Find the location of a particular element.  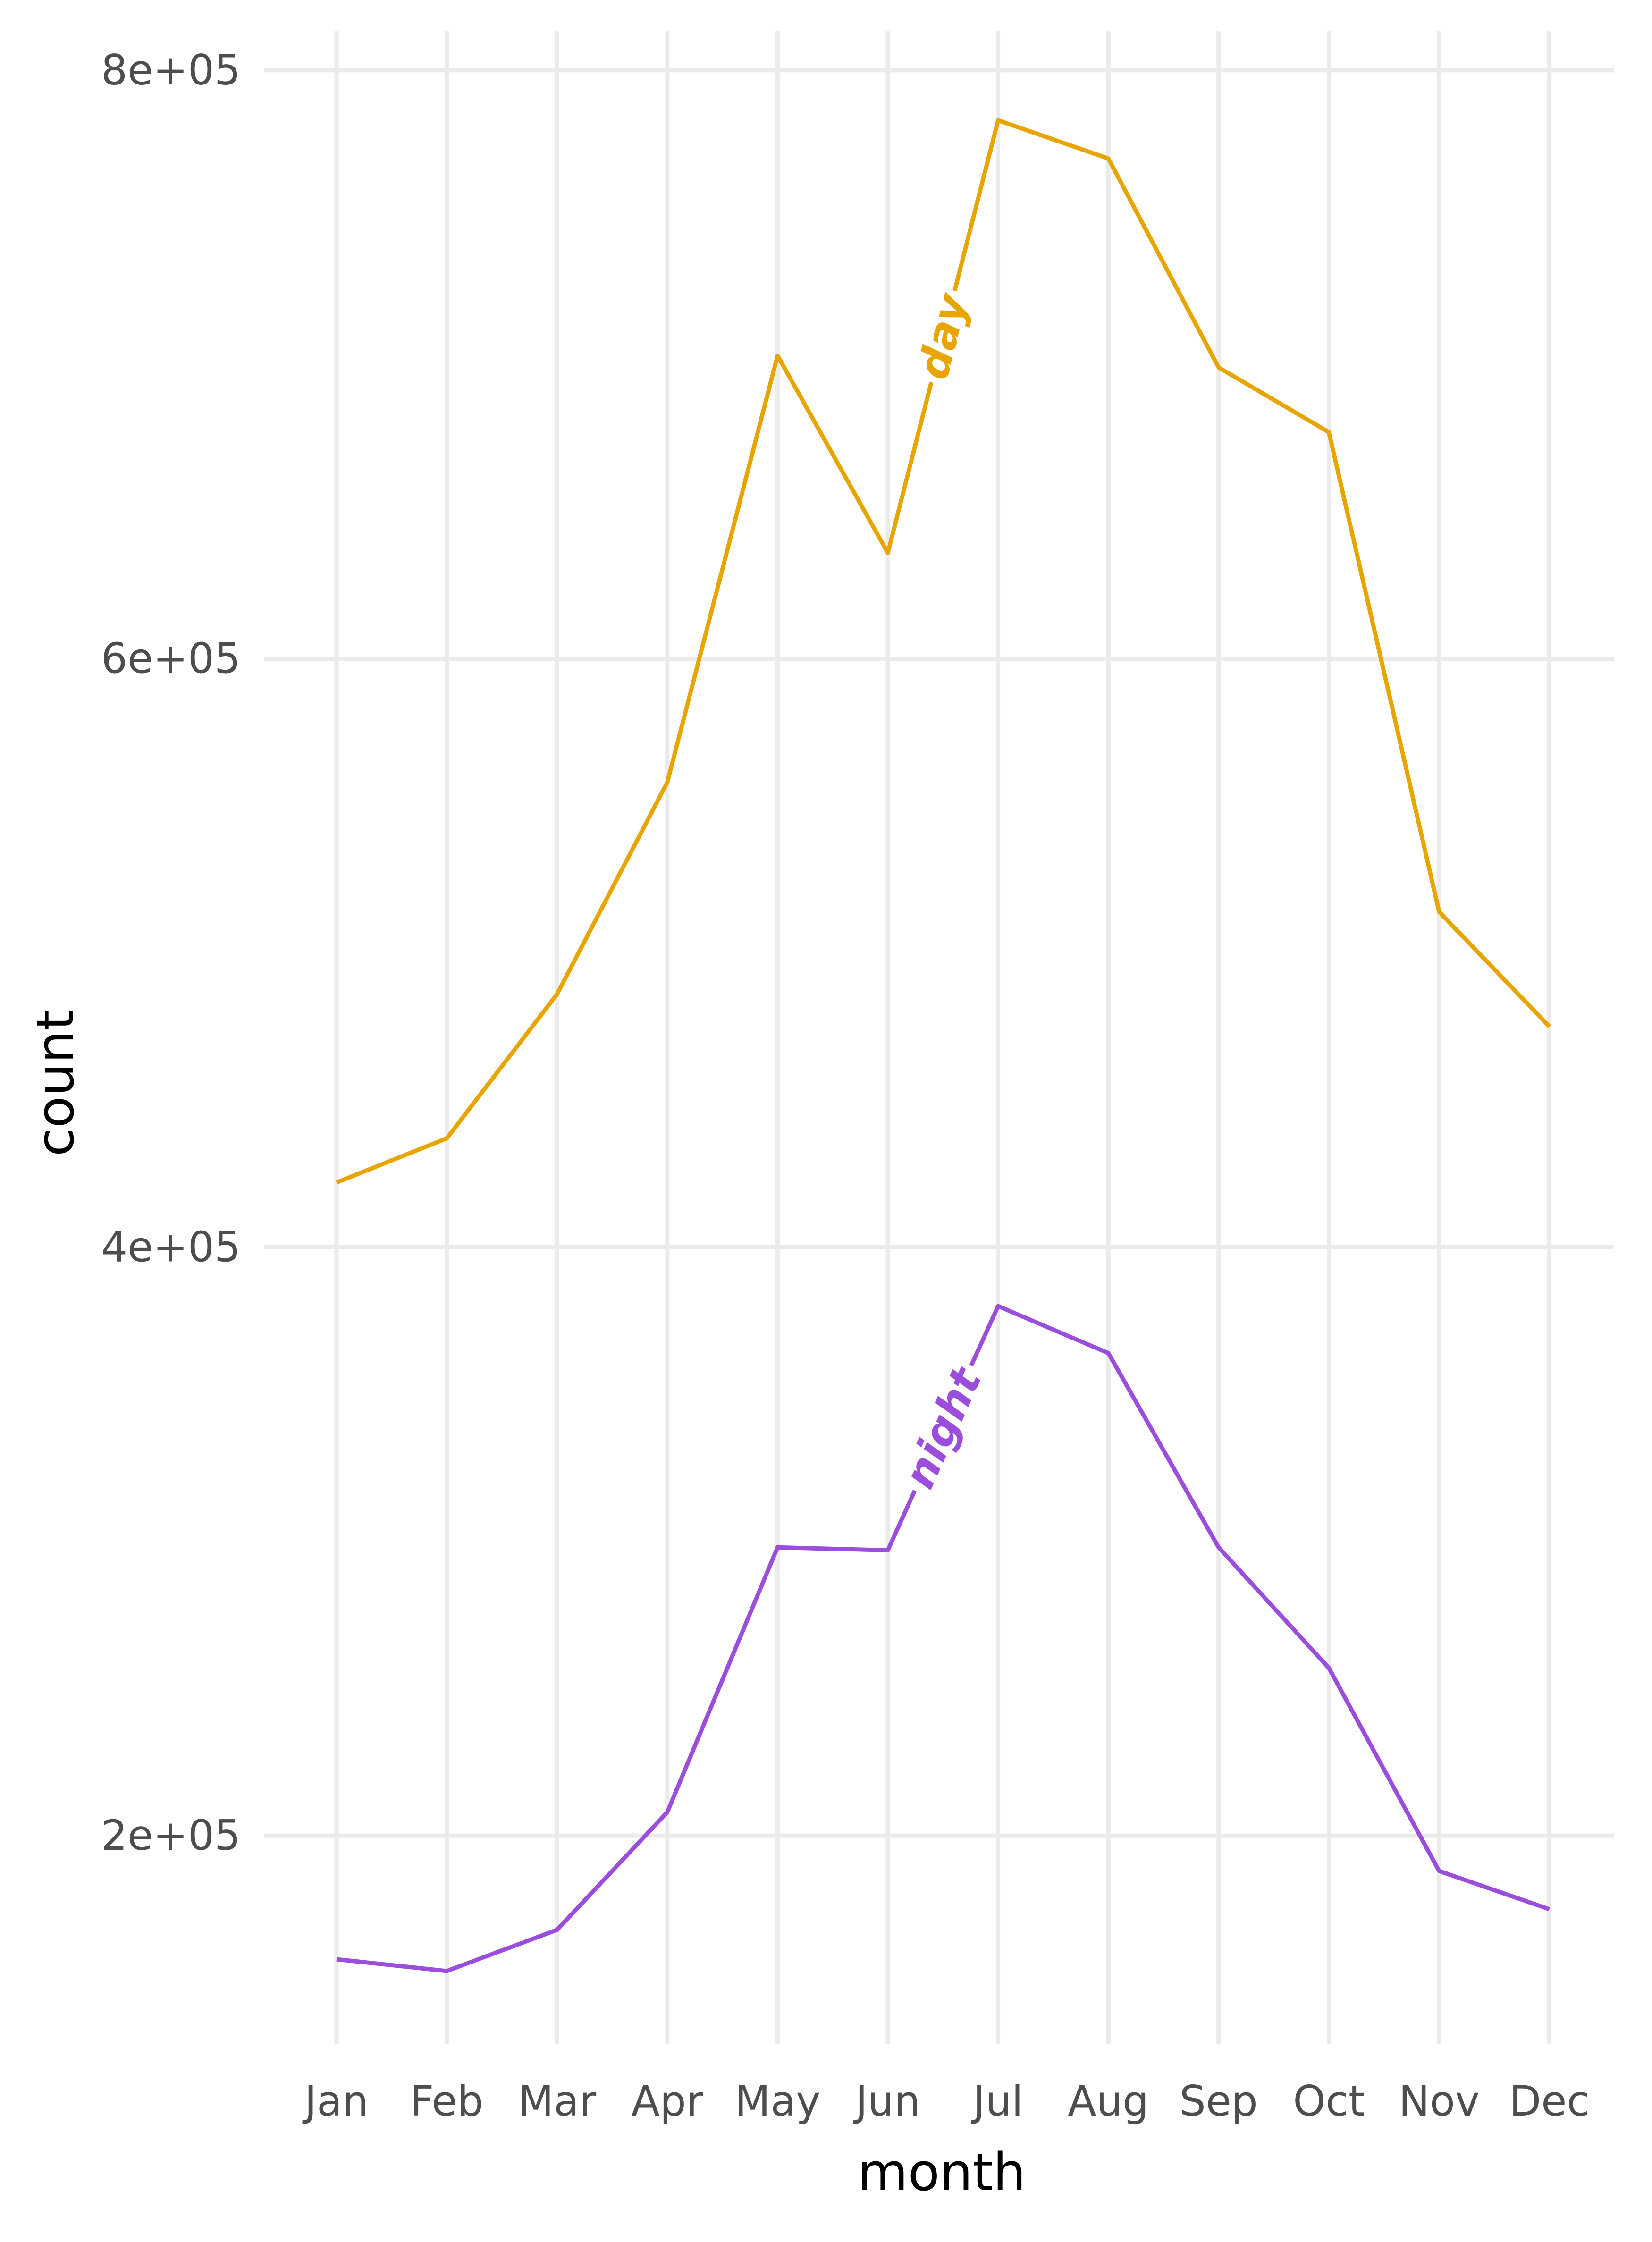

x-tick-label: Feb is located at coordinates (447, 2101).